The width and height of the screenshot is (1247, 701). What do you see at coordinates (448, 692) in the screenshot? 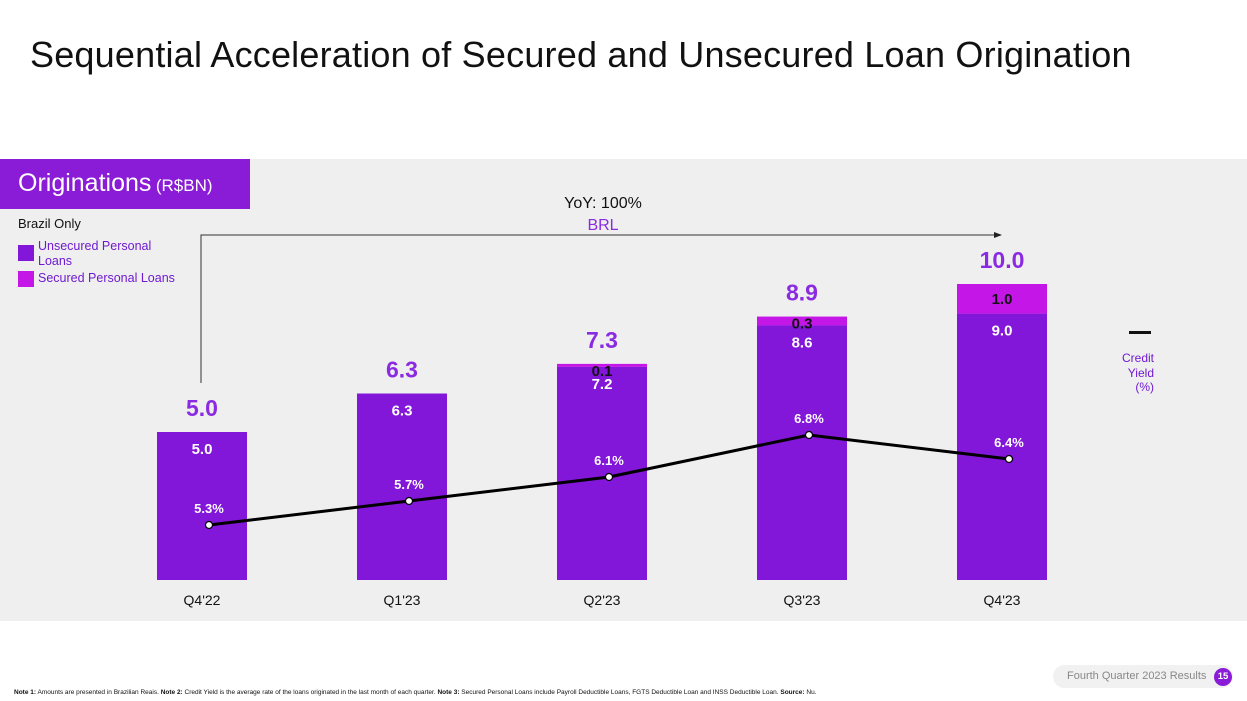
I see `note-3-label: Note 3:` at bounding box center [448, 692].